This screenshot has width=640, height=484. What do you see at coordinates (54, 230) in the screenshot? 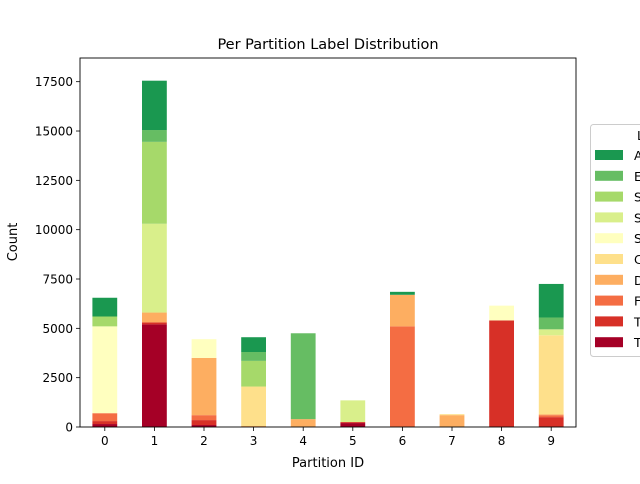
I see `y-tick-label: 10000` at bounding box center [54, 230].